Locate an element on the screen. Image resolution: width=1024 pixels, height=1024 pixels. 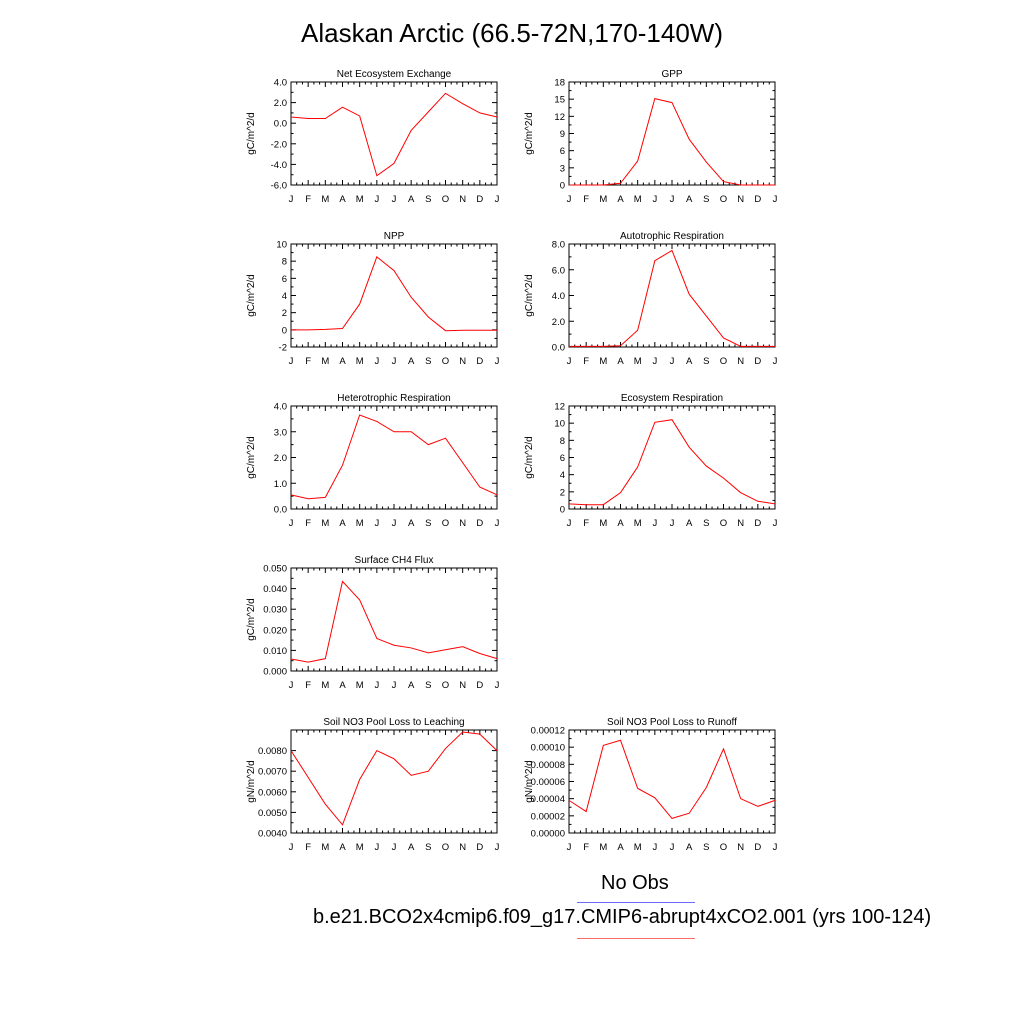
y-tick-label: 12 is located at coordinates (559, 407).